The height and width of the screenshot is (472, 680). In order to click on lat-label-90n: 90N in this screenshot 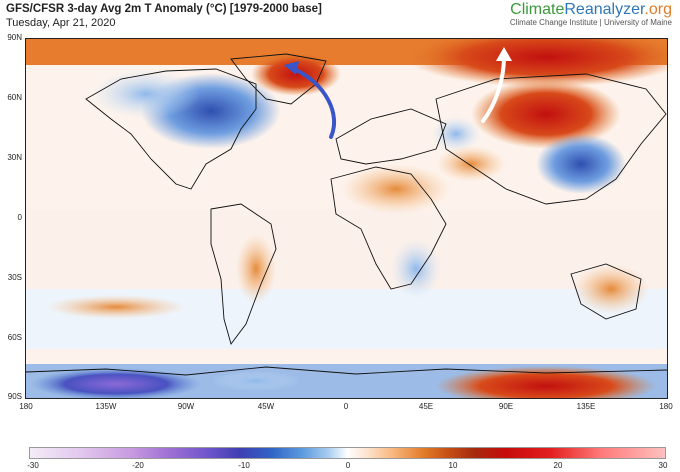, I will do `click(14, 37)`.